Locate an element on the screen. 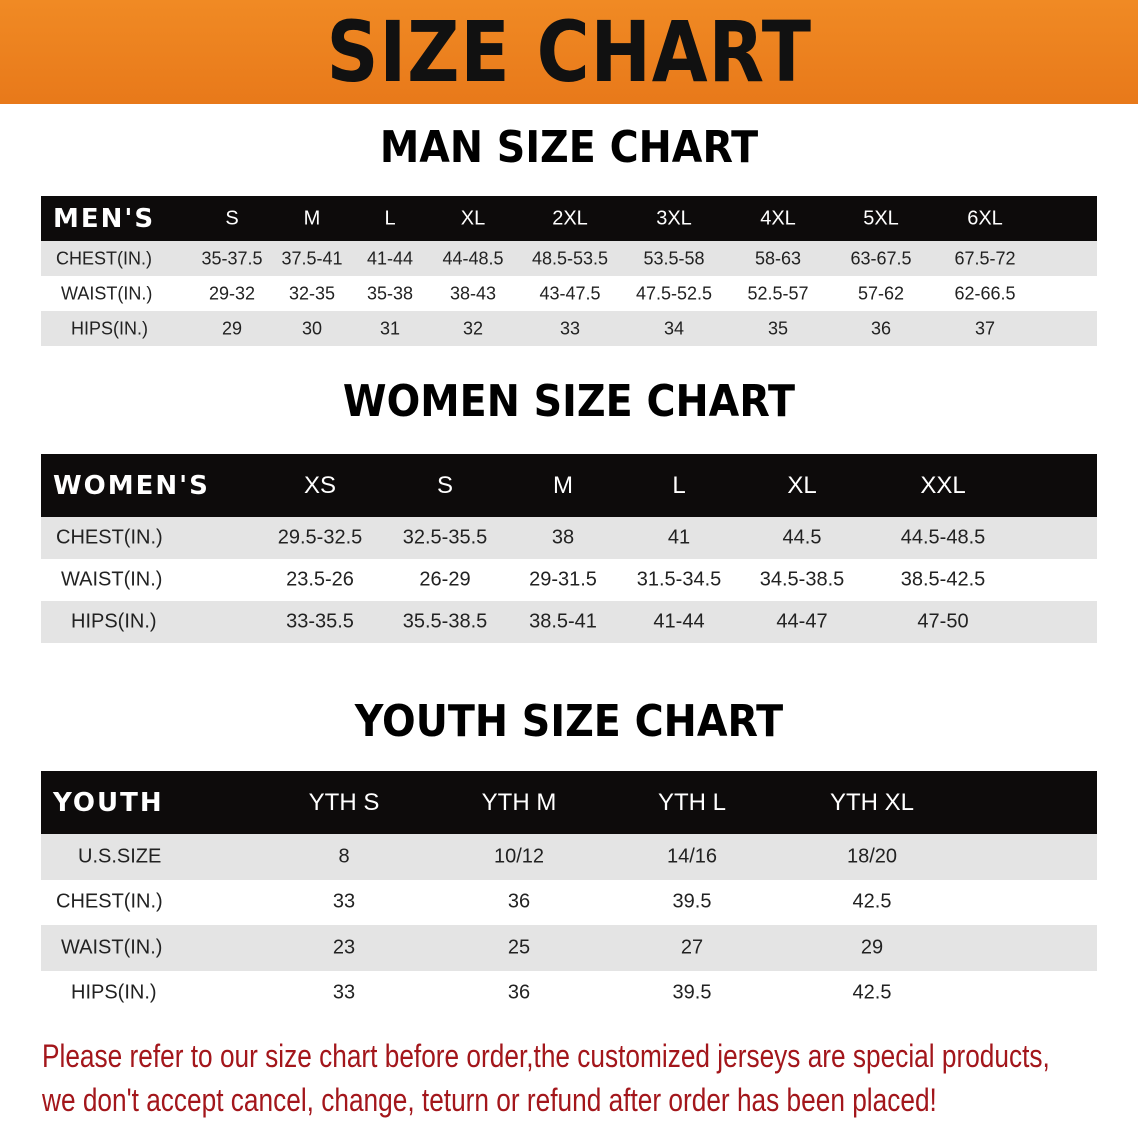 The height and width of the screenshot is (1132, 1138). table-cell: 37 is located at coordinates (985, 328).